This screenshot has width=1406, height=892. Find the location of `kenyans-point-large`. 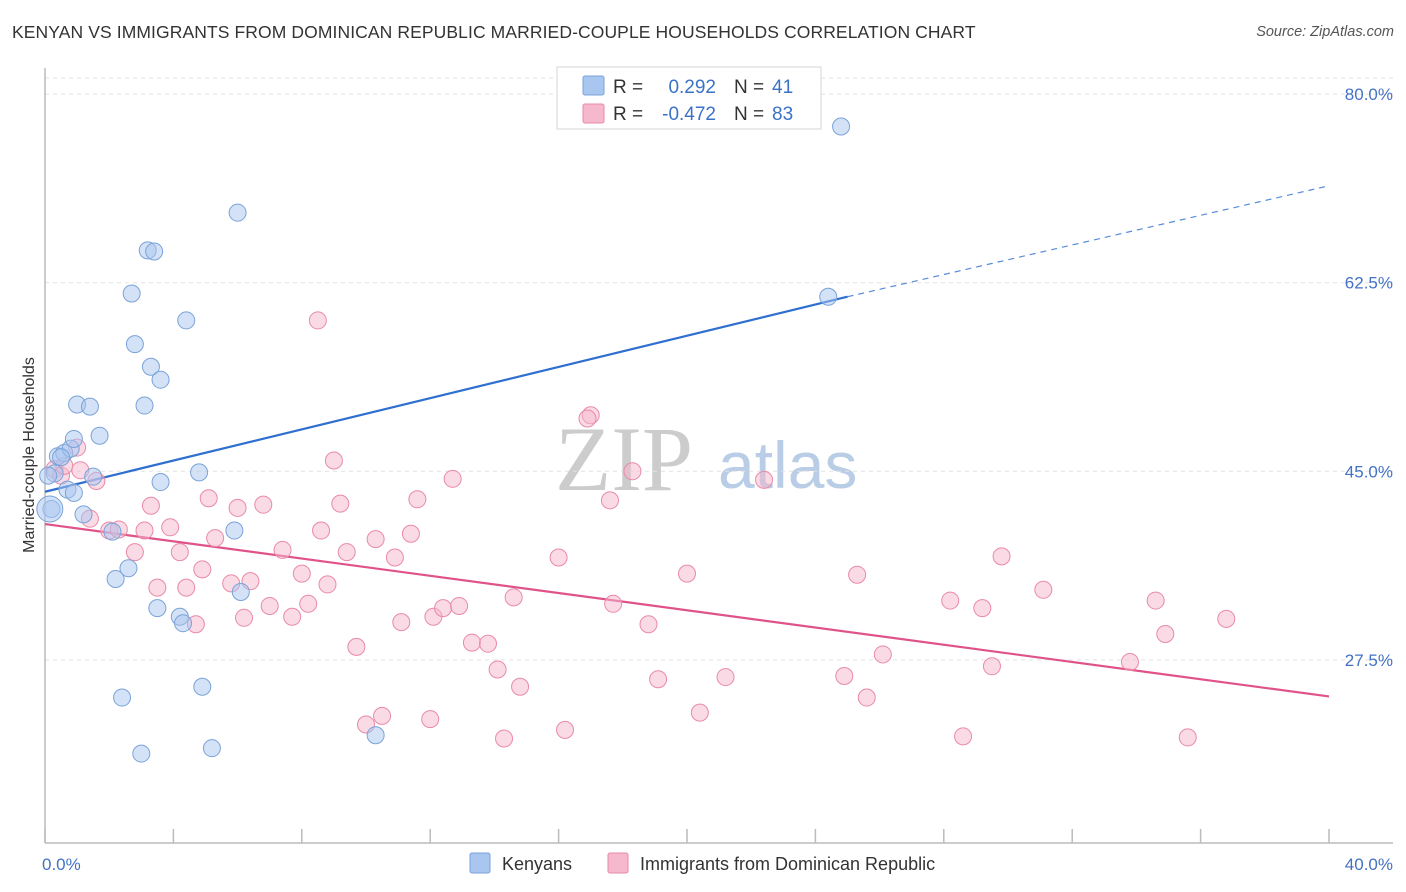

kenyans-point-large is located at coordinates (50, 509).